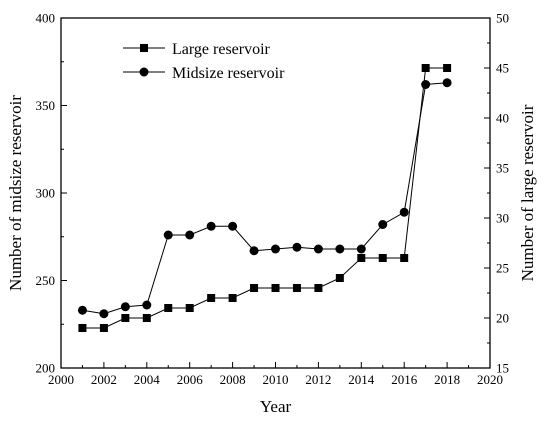 Image resolution: width=550 pixels, height=423 pixels. What do you see at coordinates (404, 379) in the screenshot?
I see `x-tick-label: 2016` at bounding box center [404, 379].